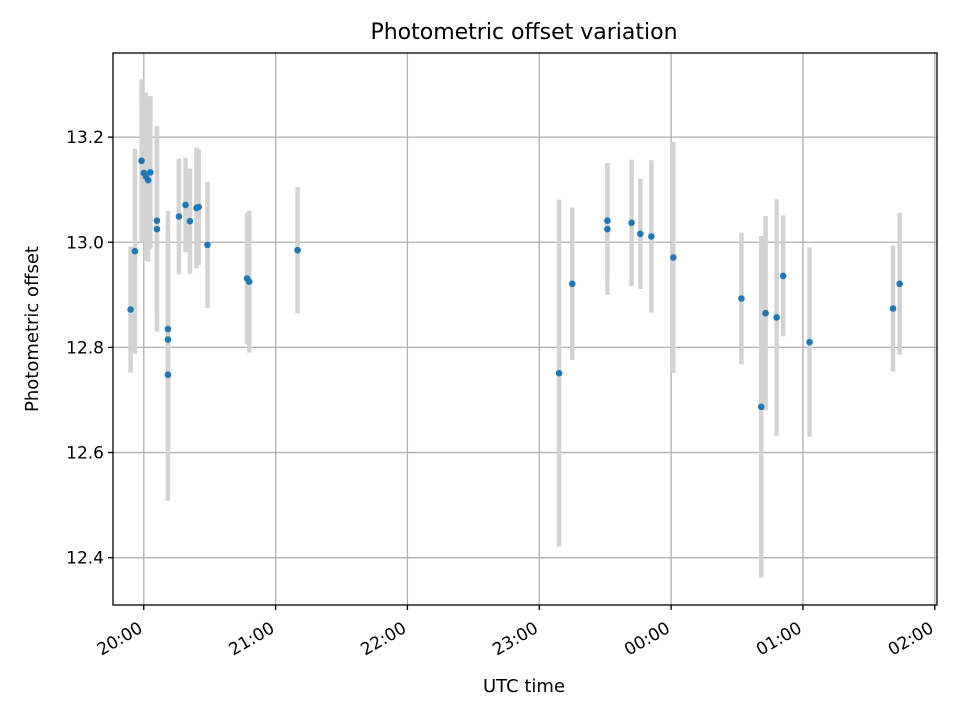  Describe the element at coordinates (779, 639) in the screenshot. I see `x-tick-label: 01:00` at that location.